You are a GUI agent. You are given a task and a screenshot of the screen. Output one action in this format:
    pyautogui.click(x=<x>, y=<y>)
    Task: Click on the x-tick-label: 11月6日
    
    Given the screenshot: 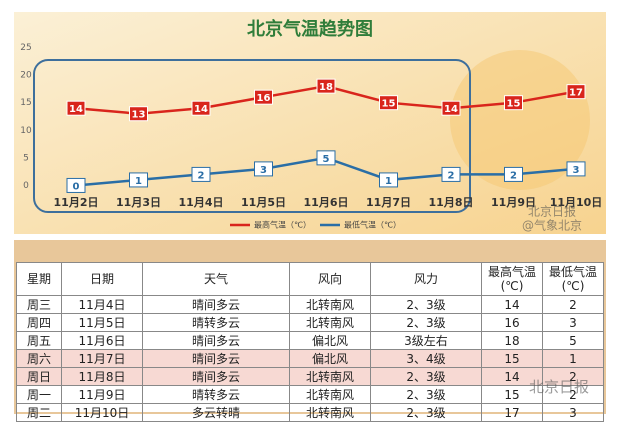 What is the action you would take?
    pyautogui.click(x=326, y=202)
    